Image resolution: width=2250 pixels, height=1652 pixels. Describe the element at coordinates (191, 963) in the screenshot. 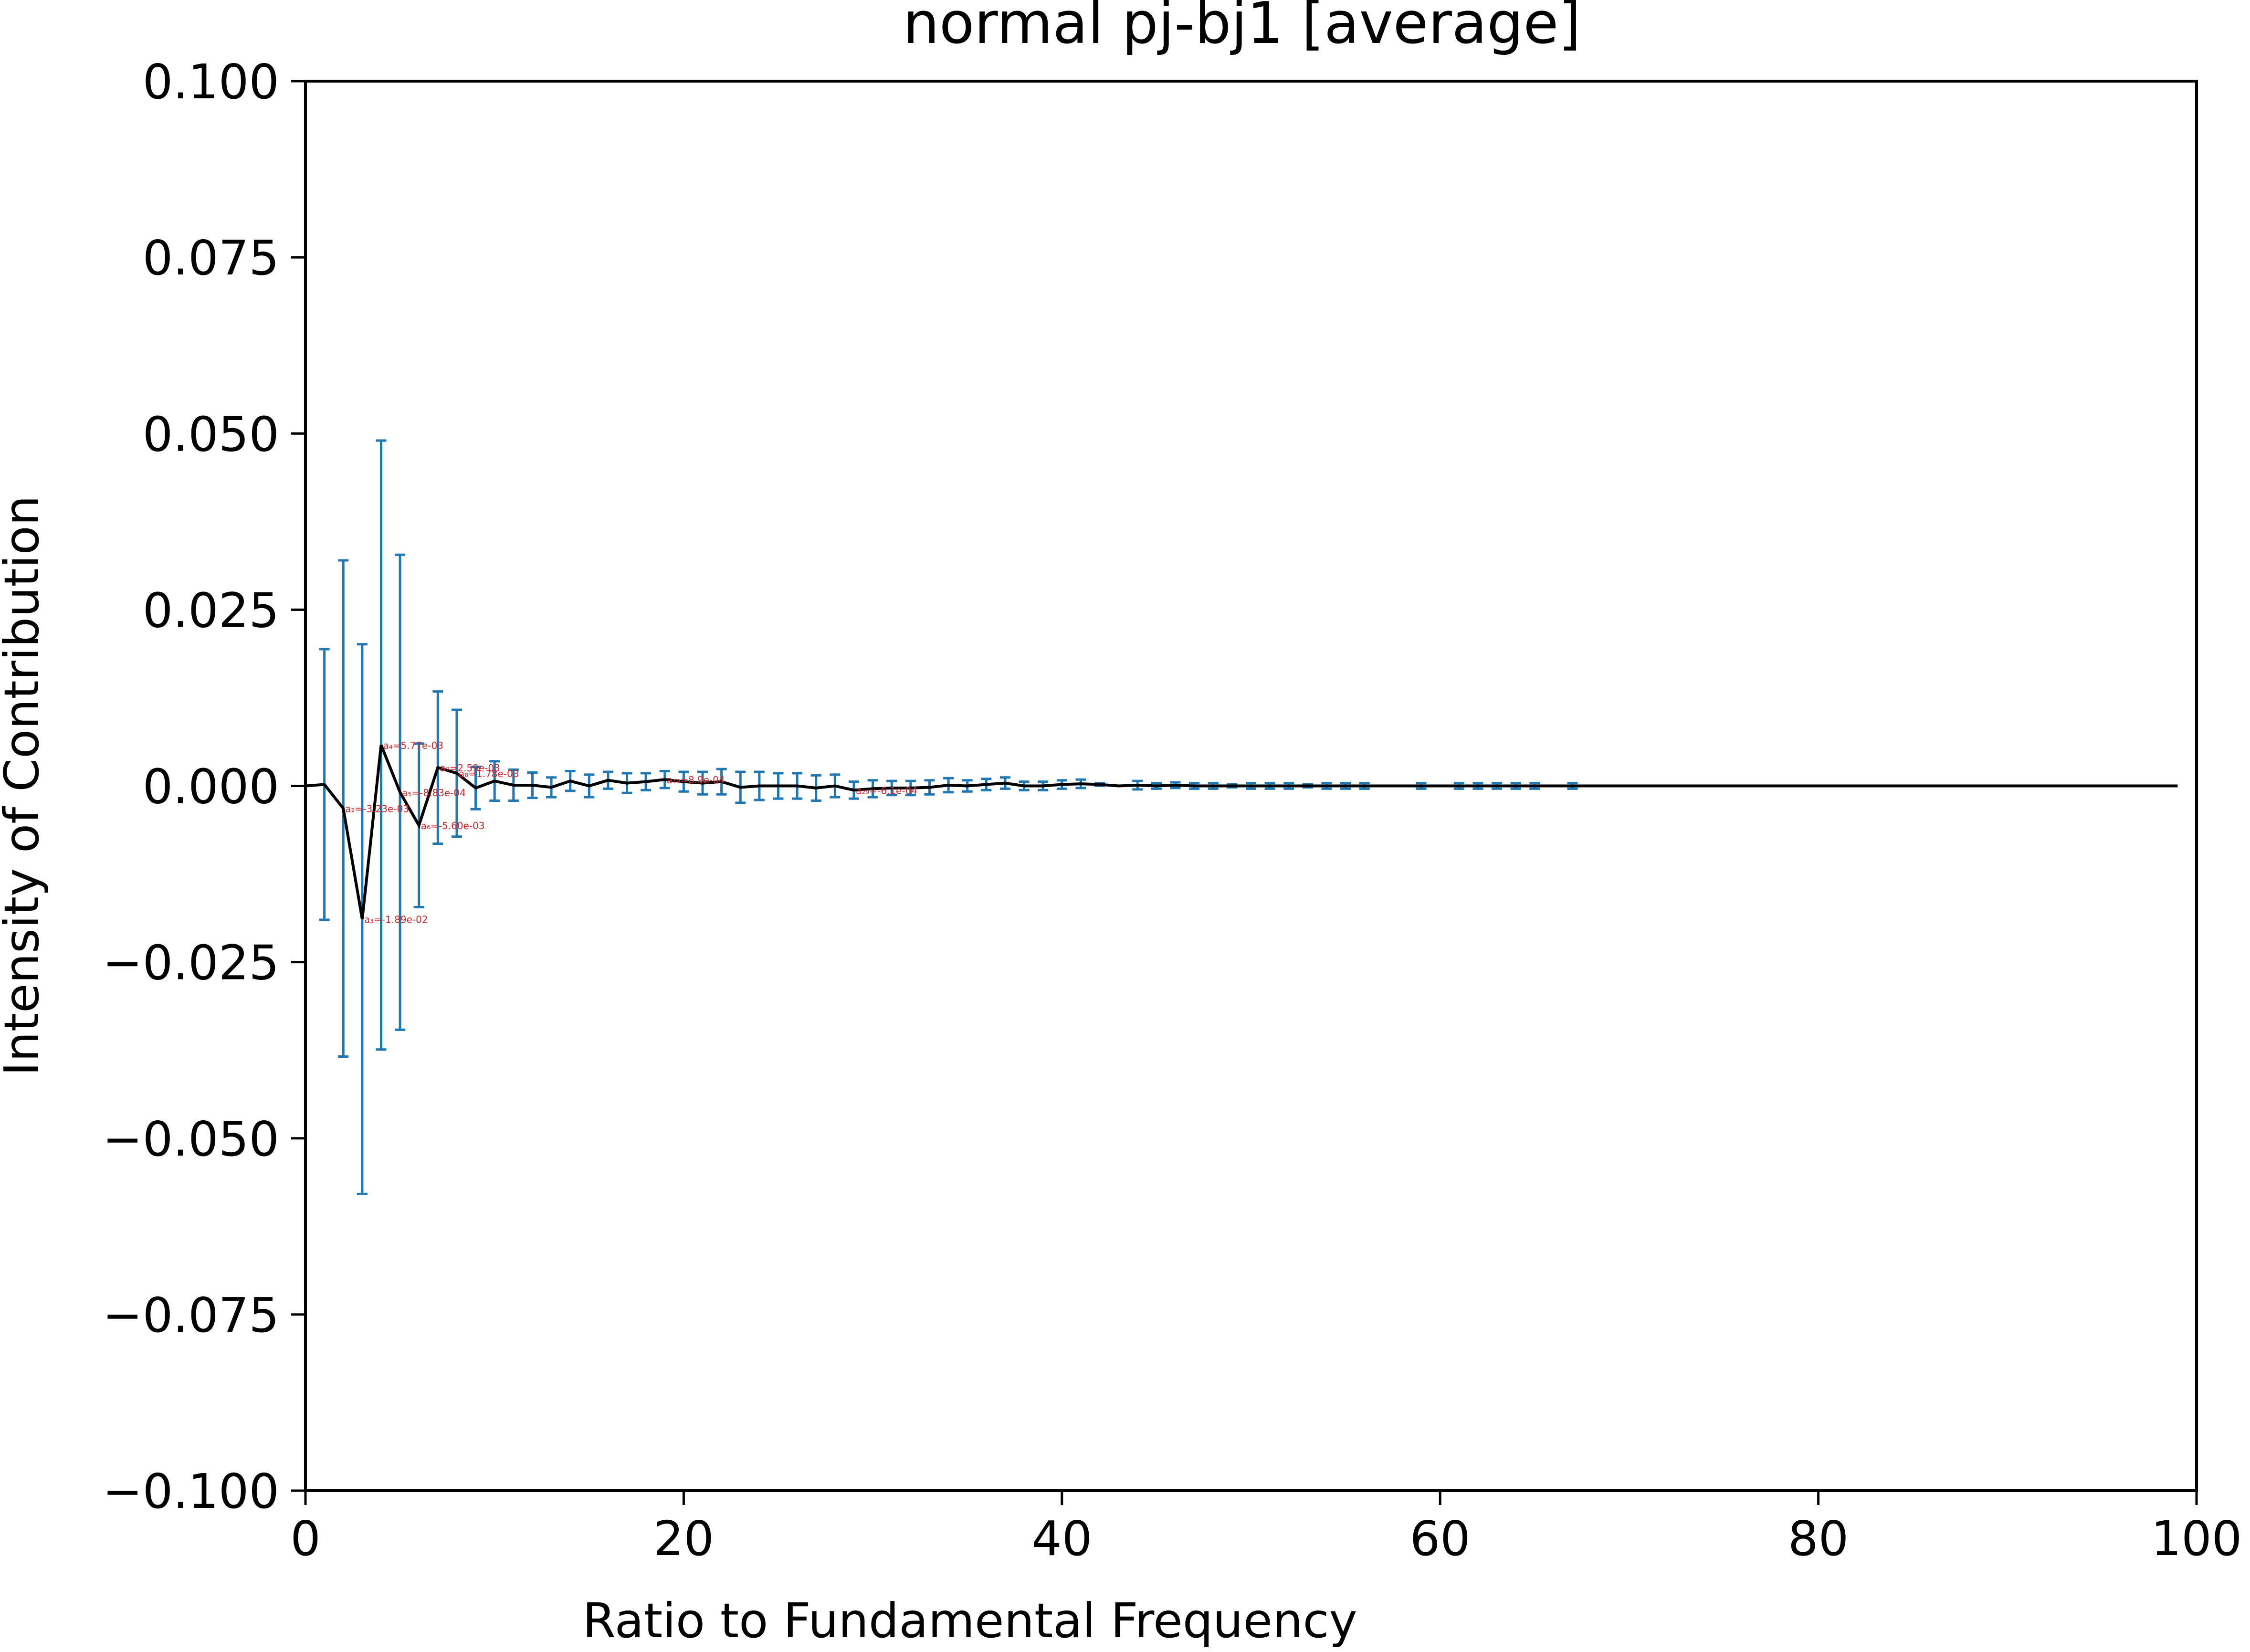

I see `y-tick-label: −0.025` at that location.